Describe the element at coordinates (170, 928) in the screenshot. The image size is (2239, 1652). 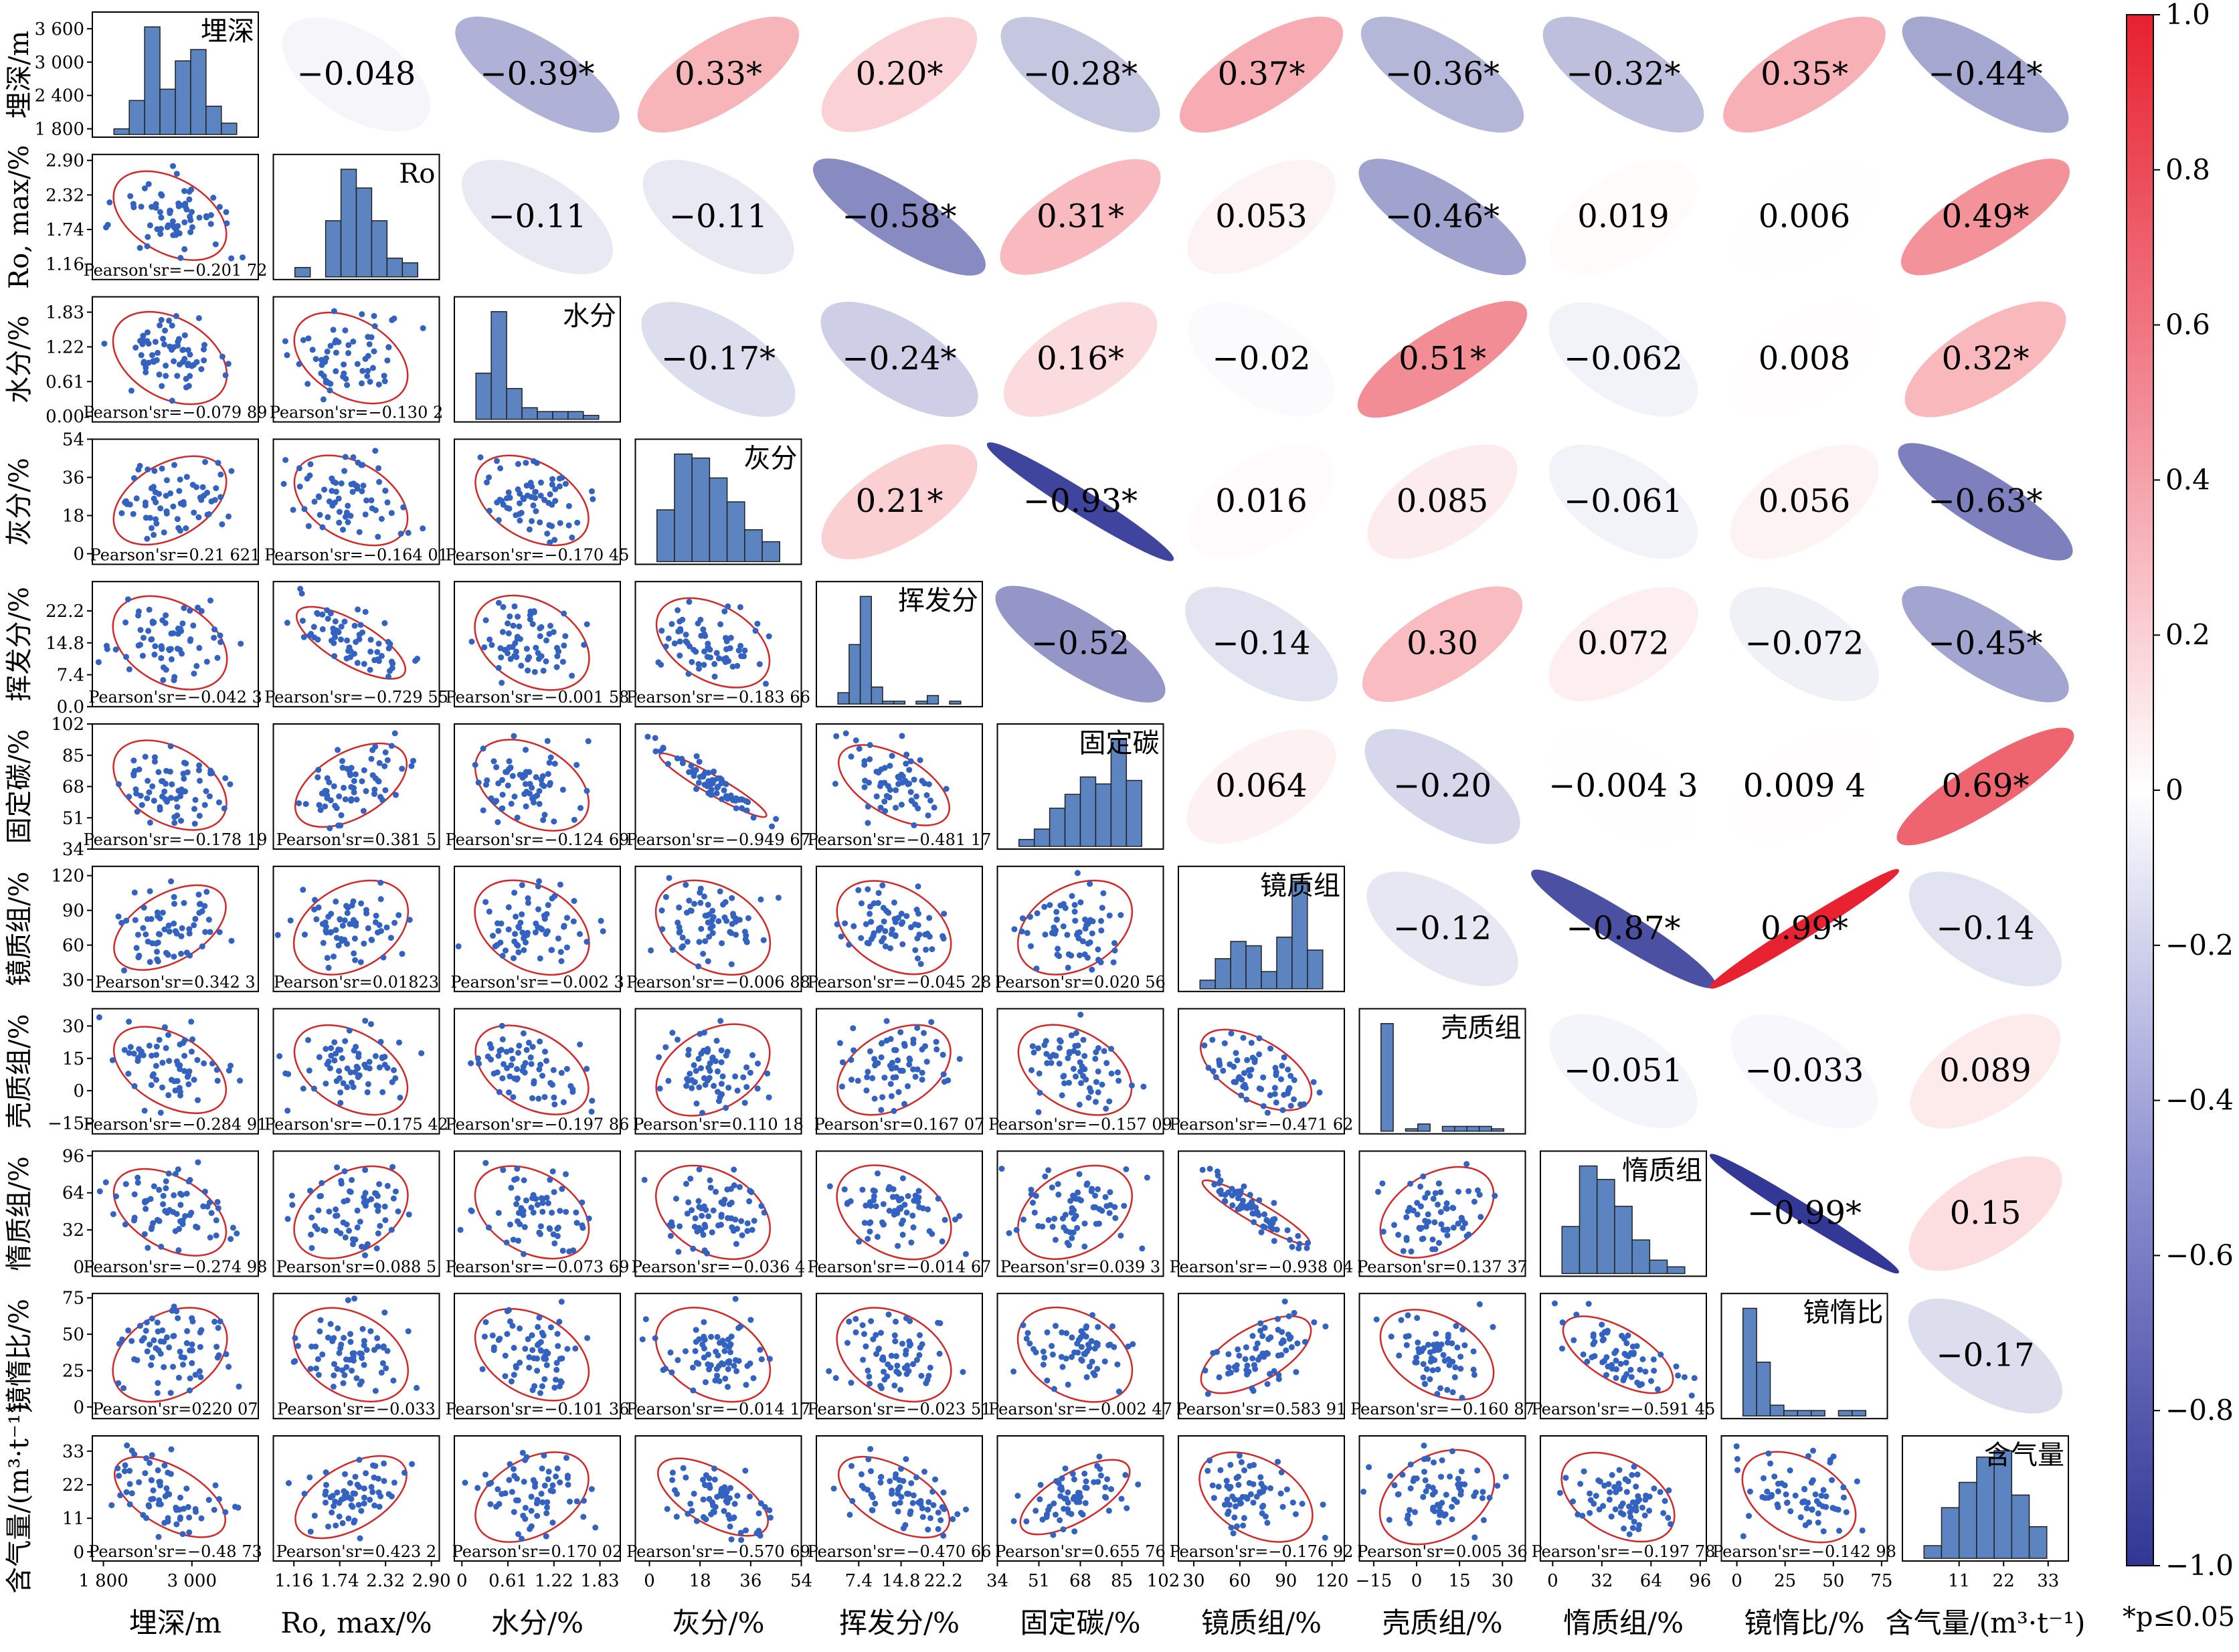
I see `confidence-ellipse` at that location.